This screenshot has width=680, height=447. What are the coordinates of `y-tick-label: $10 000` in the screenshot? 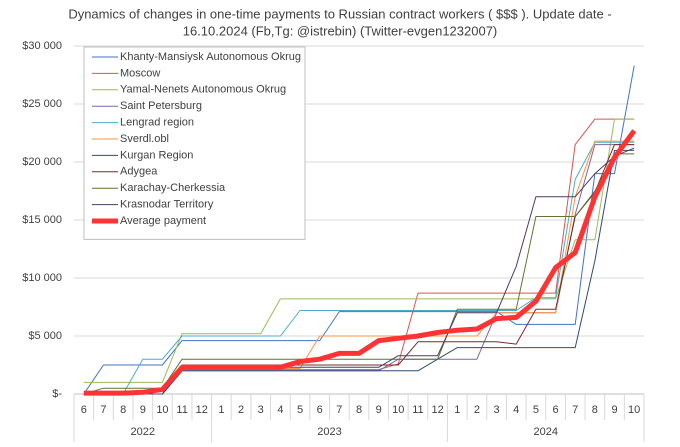 It's located at (42, 278).